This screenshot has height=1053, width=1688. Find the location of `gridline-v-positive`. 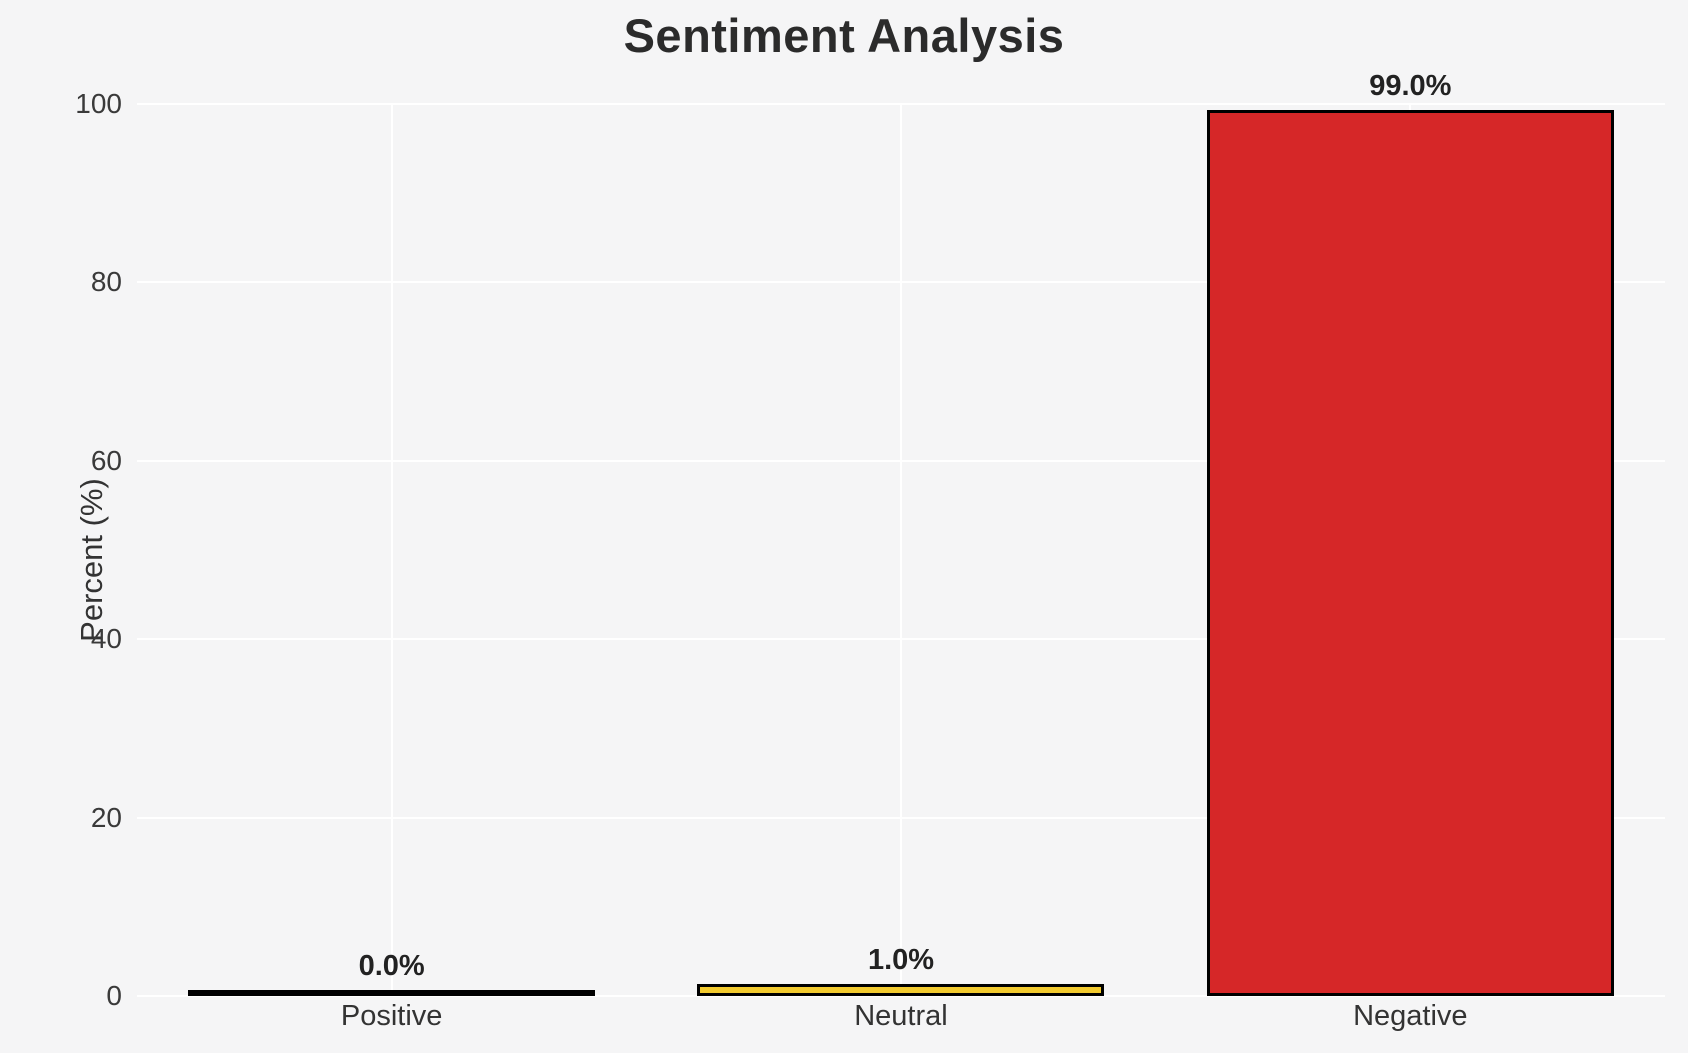

gridline-v-positive is located at coordinates (391, 550).